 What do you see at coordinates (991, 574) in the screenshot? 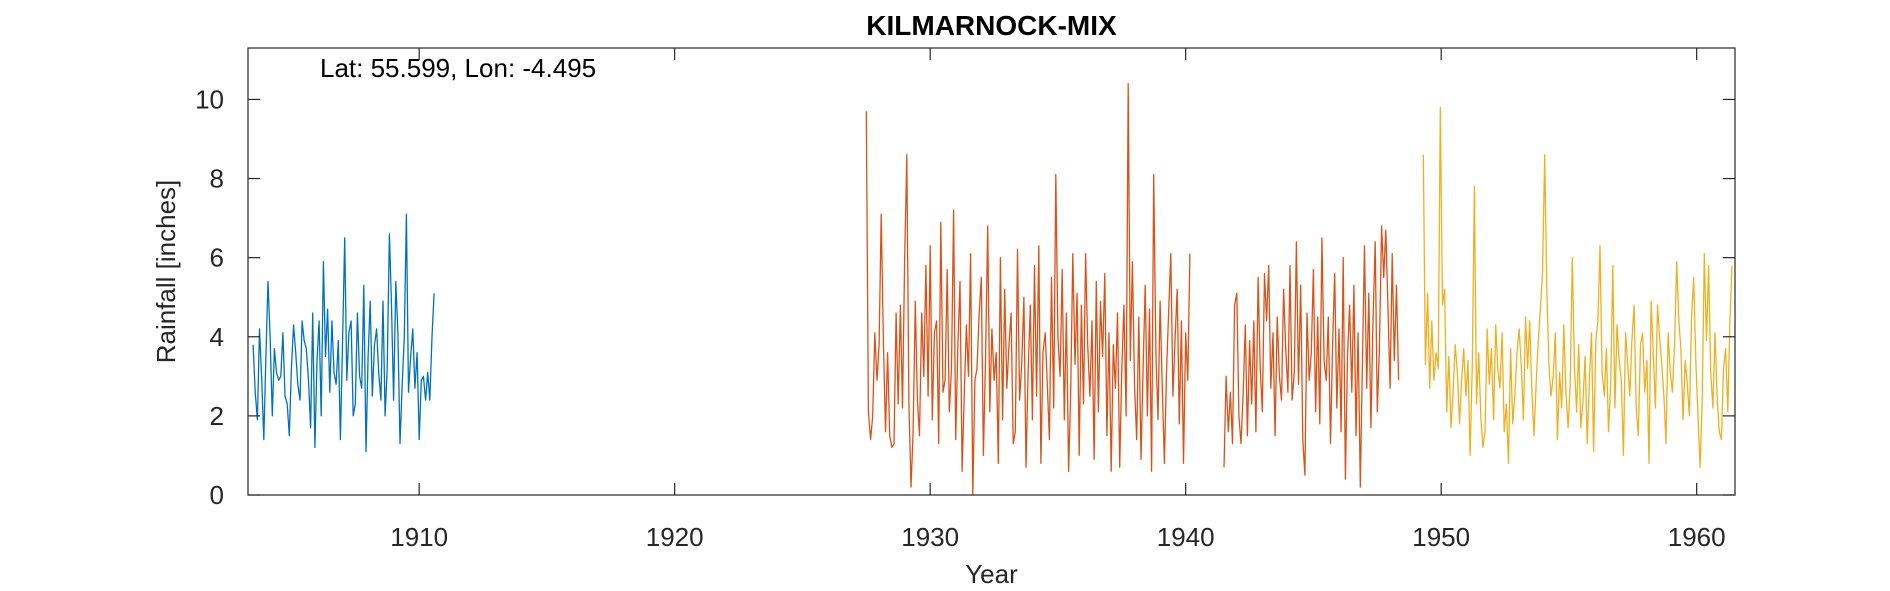
I see `x-axis-label: Year` at bounding box center [991, 574].